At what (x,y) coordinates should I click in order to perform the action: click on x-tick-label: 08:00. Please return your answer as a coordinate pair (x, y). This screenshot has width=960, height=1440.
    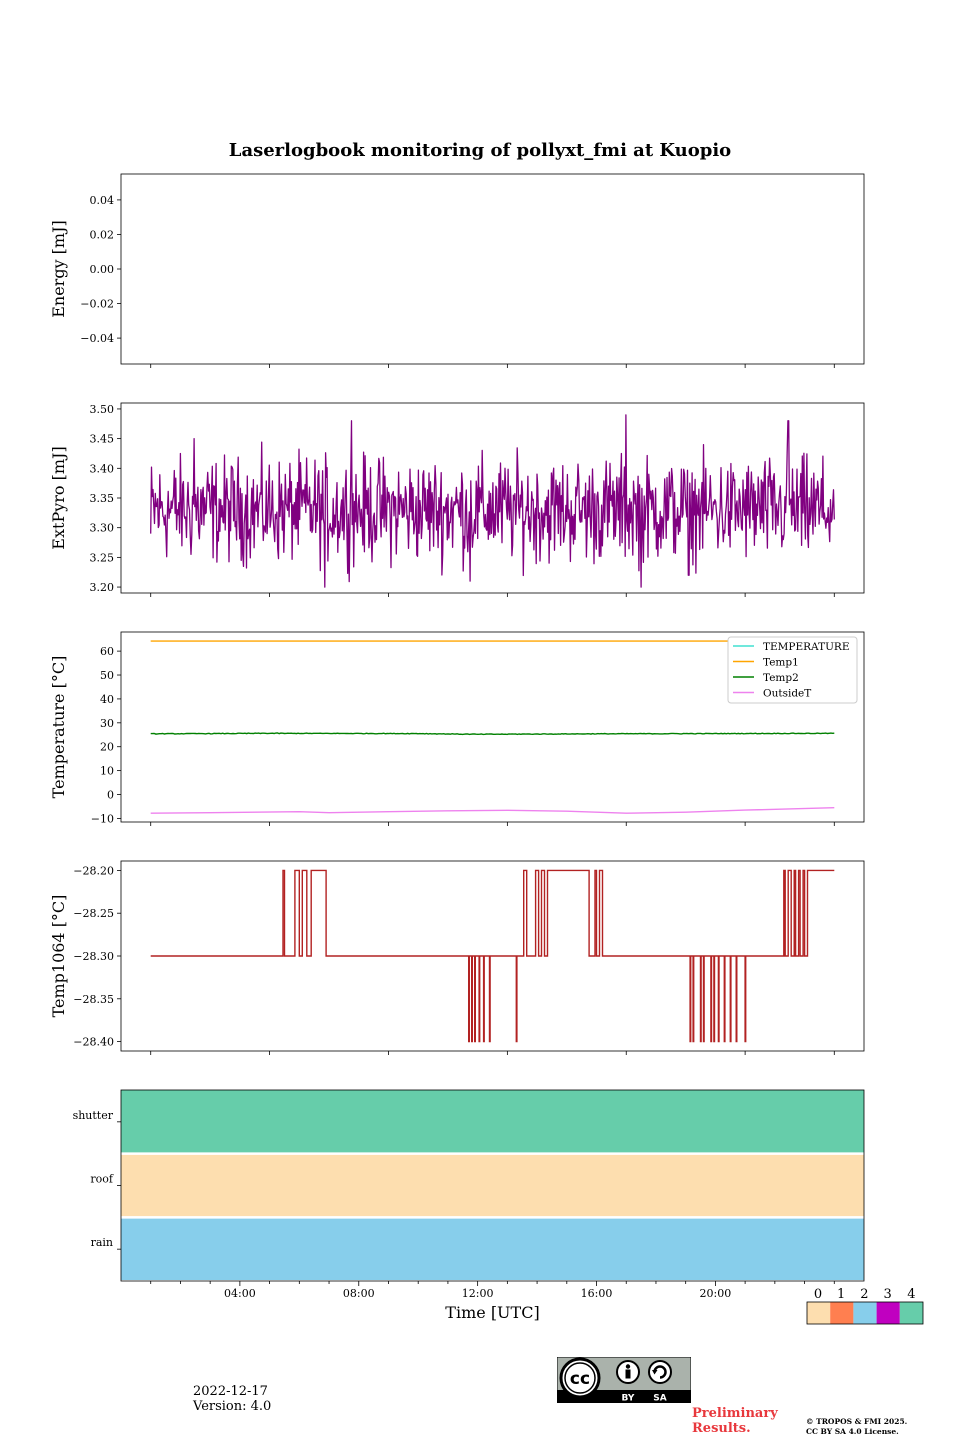
    Looking at the image, I should click on (359, 1293).